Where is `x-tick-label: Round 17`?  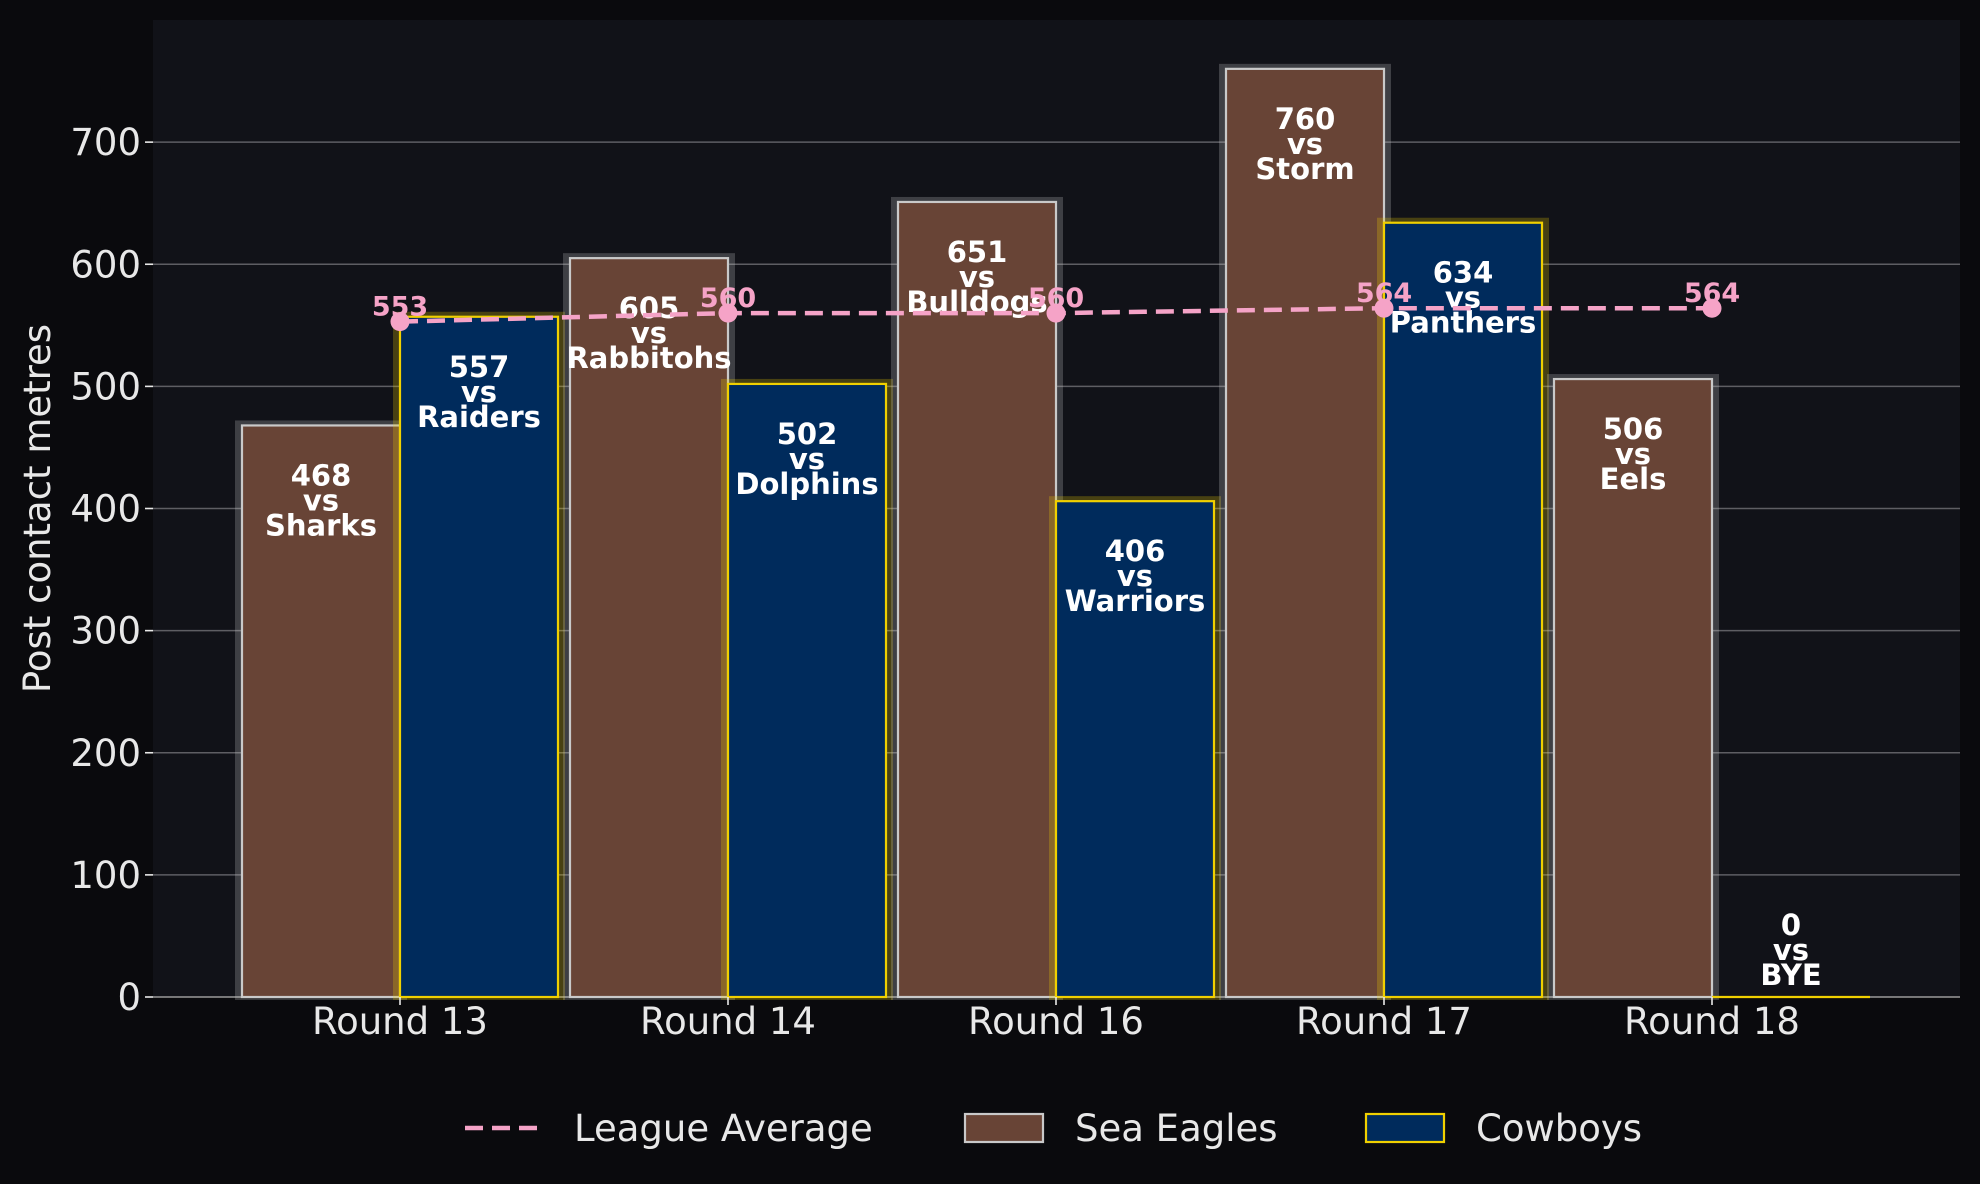
x-tick-label: Round 17 is located at coordinates (1384, 1021).